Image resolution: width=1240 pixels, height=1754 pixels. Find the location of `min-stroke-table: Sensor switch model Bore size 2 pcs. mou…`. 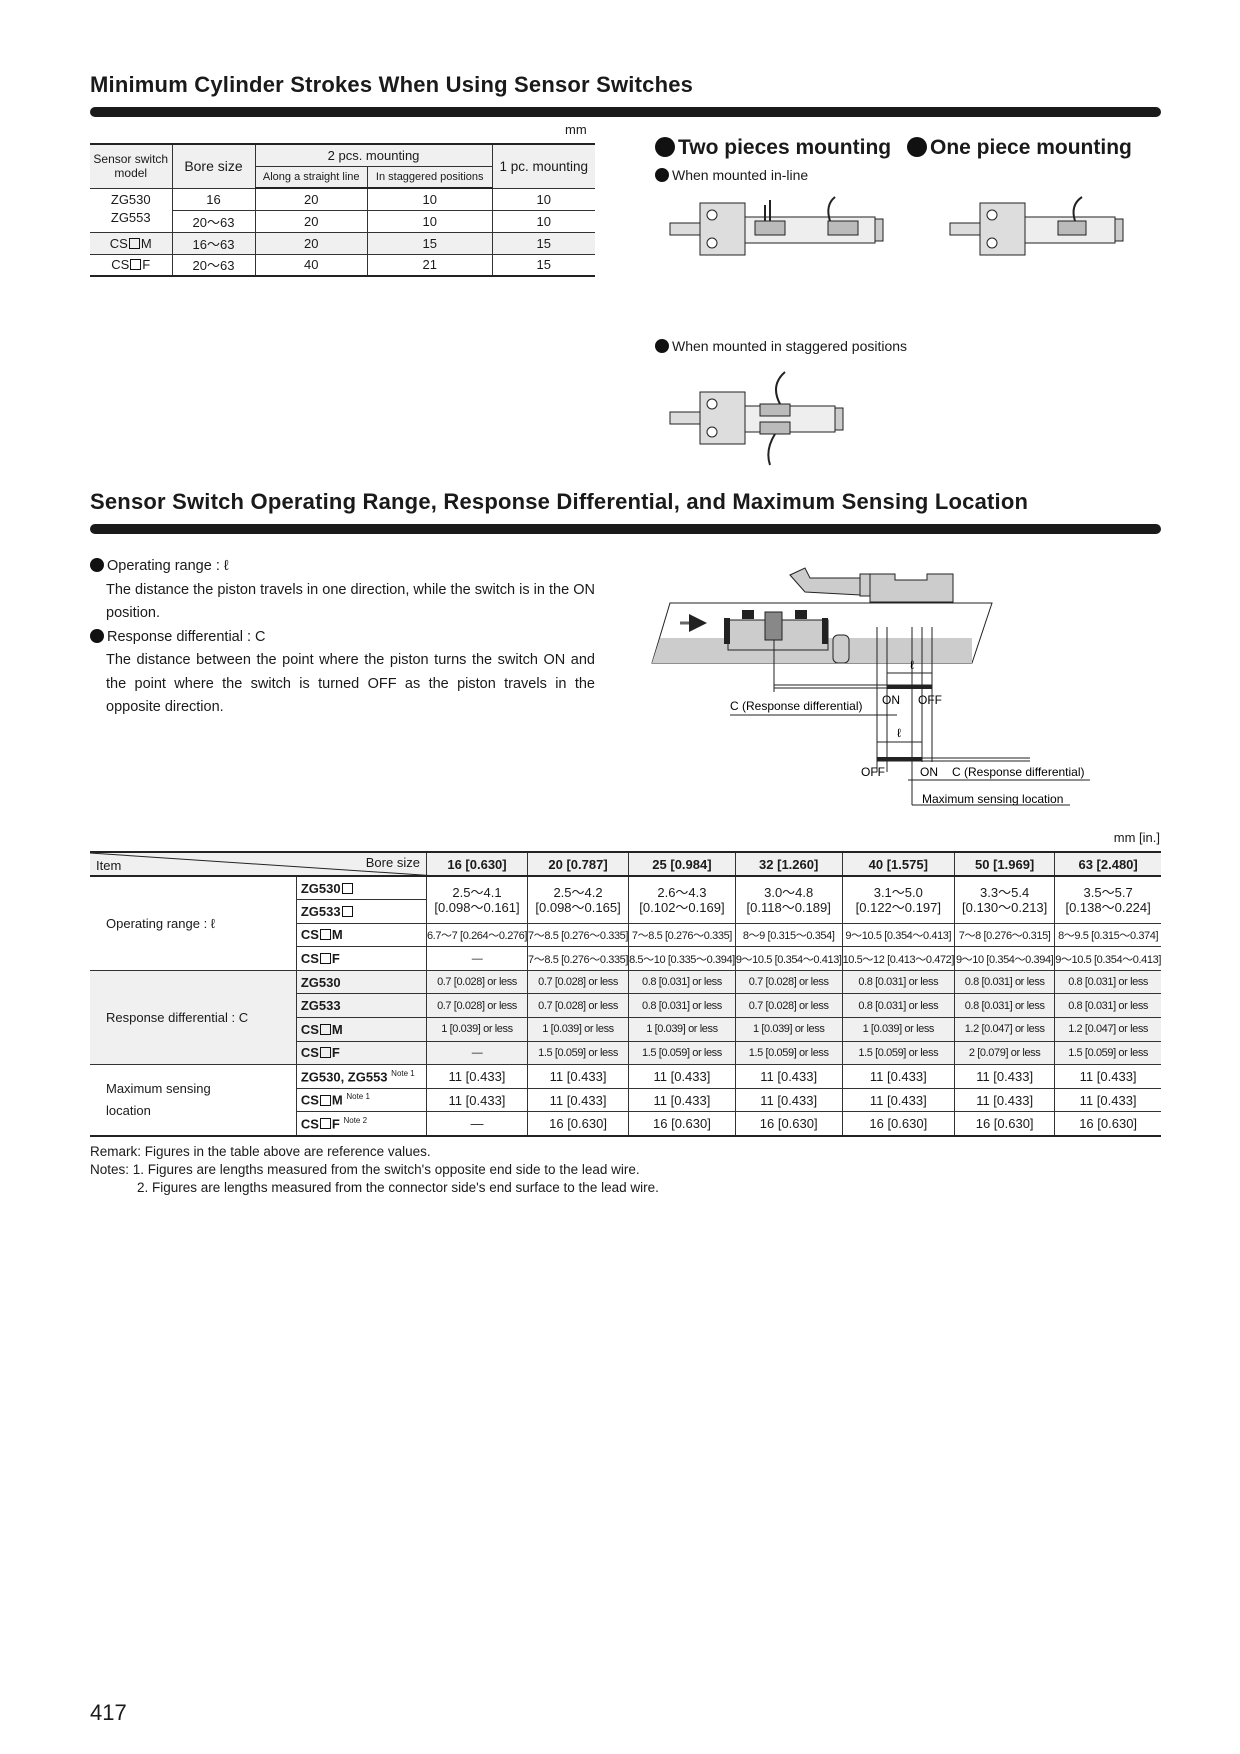

min-stroke-table: Sensor switch model Bore size 2 pcs. mou… is located at coordinates (342, 210).